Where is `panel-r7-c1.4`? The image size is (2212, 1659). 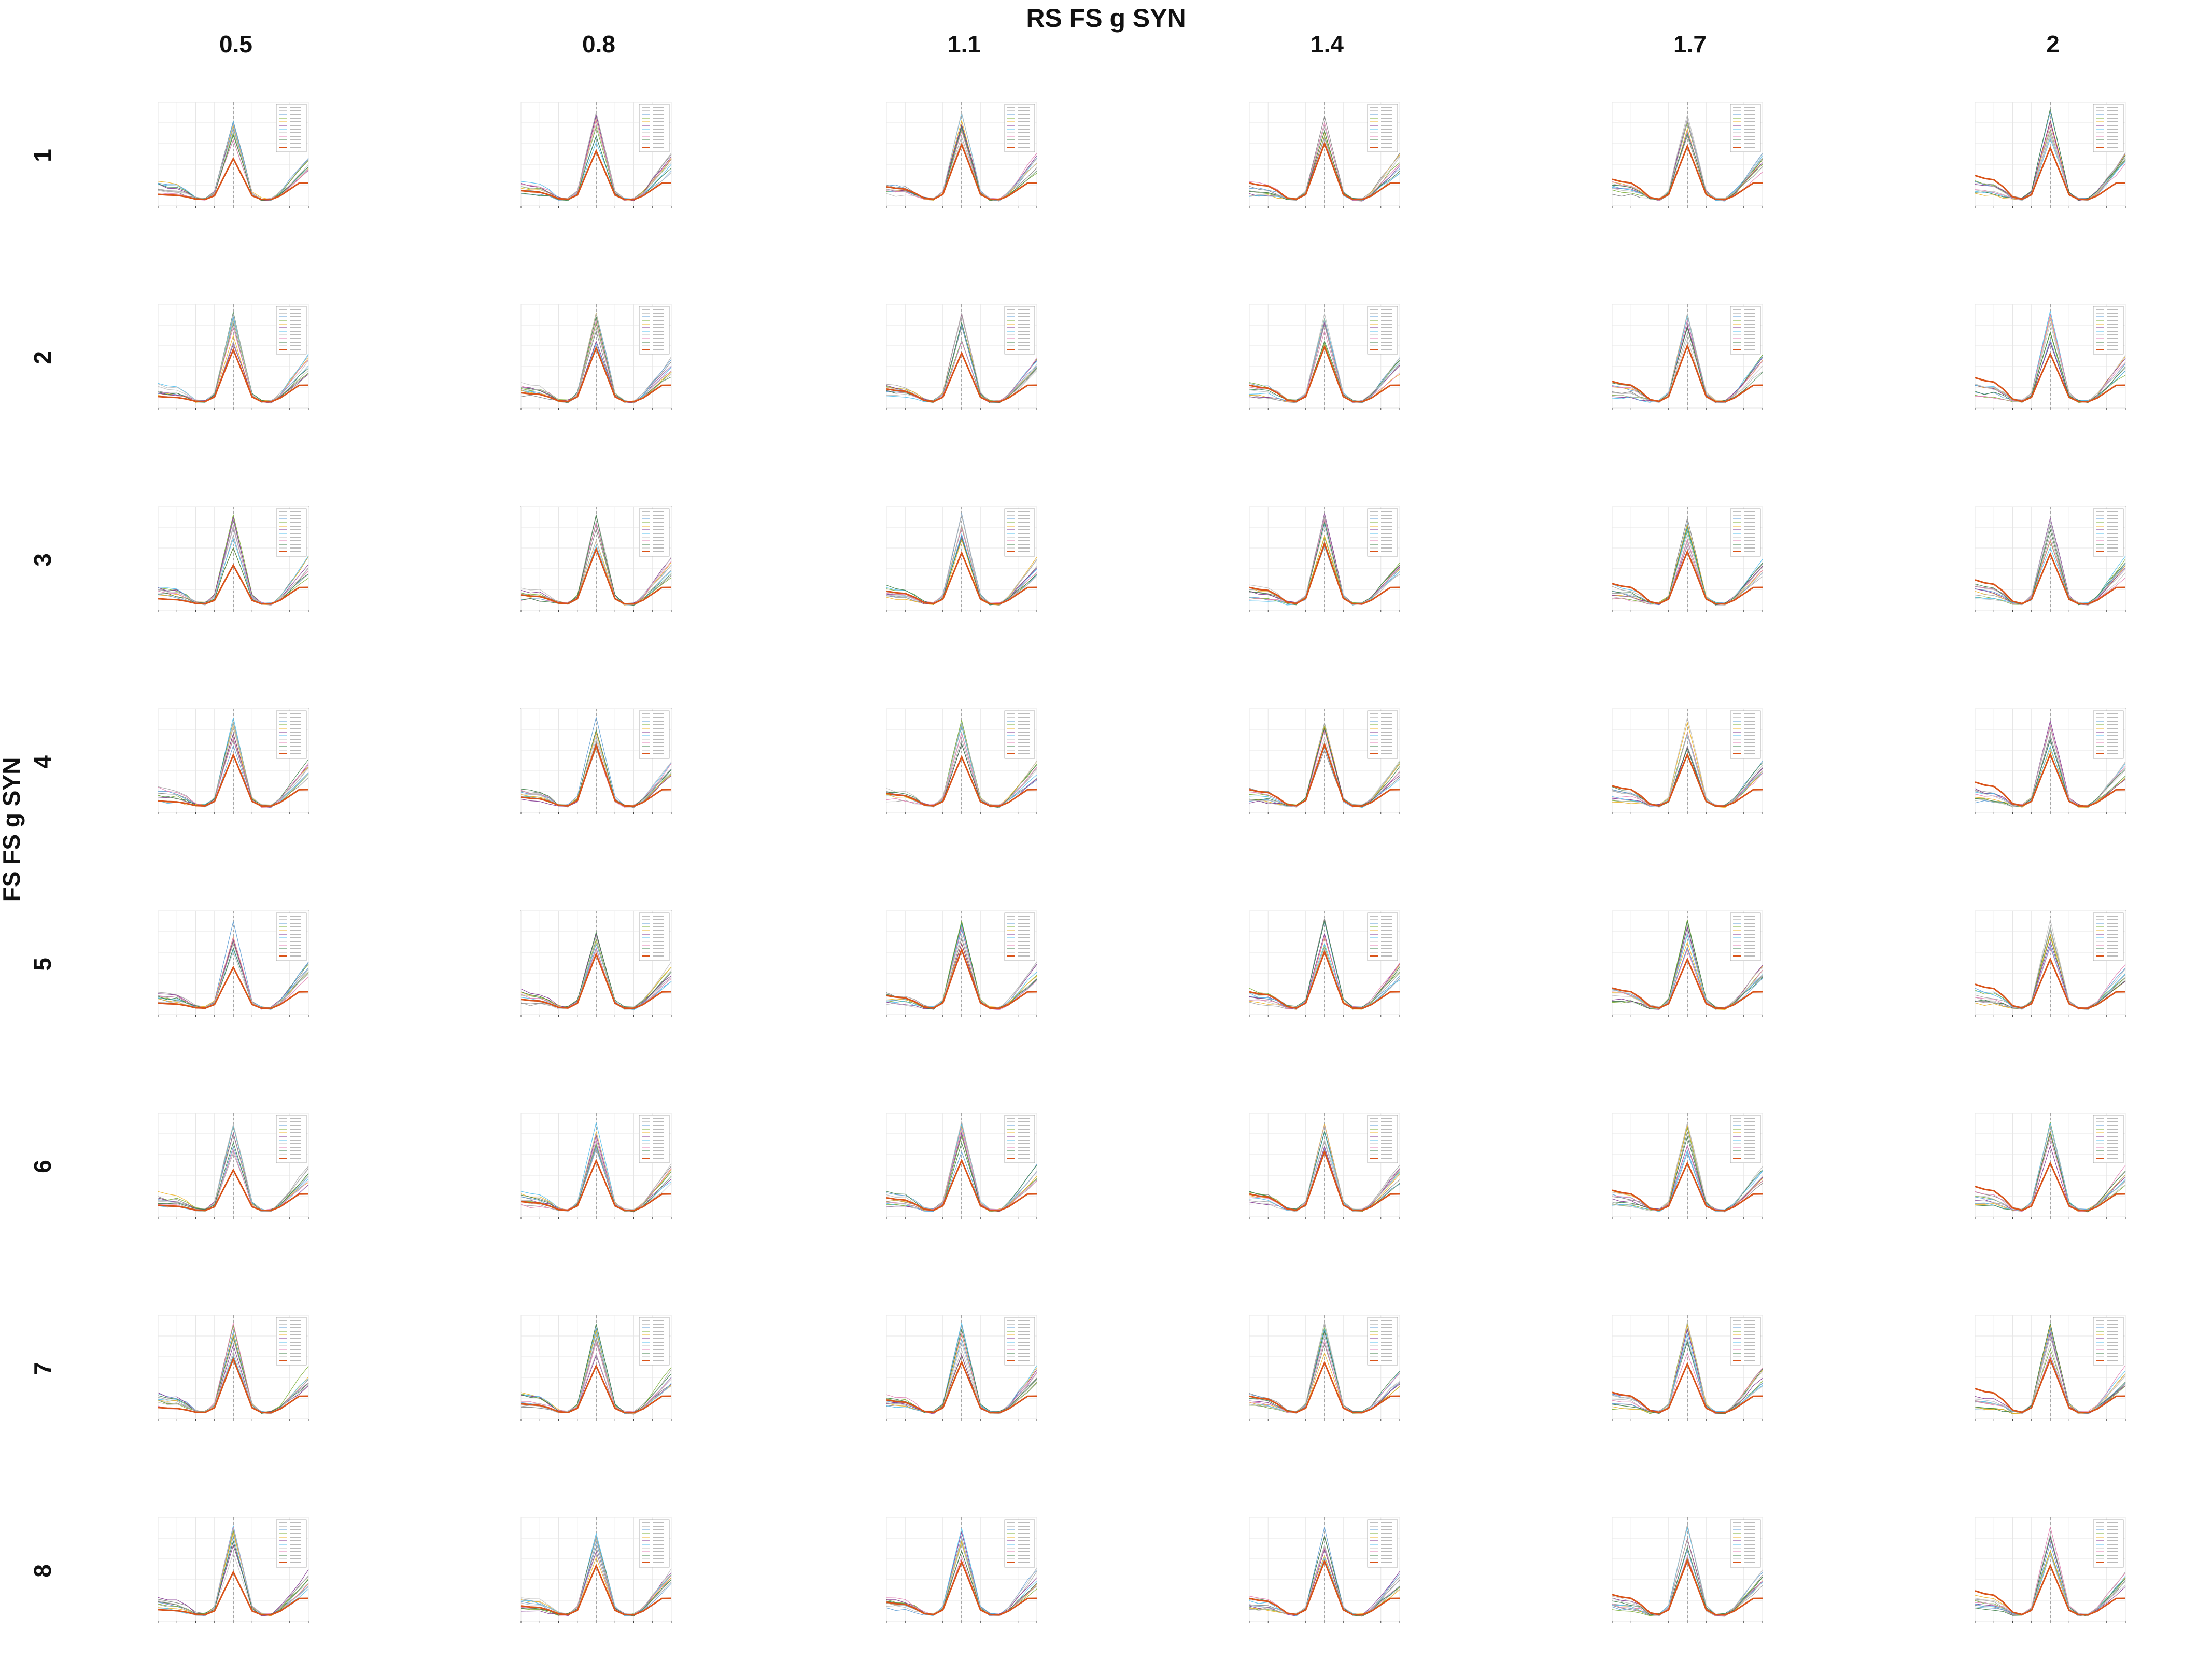 panel-r7-c1.4 is located at coordinates (1327, 1369).